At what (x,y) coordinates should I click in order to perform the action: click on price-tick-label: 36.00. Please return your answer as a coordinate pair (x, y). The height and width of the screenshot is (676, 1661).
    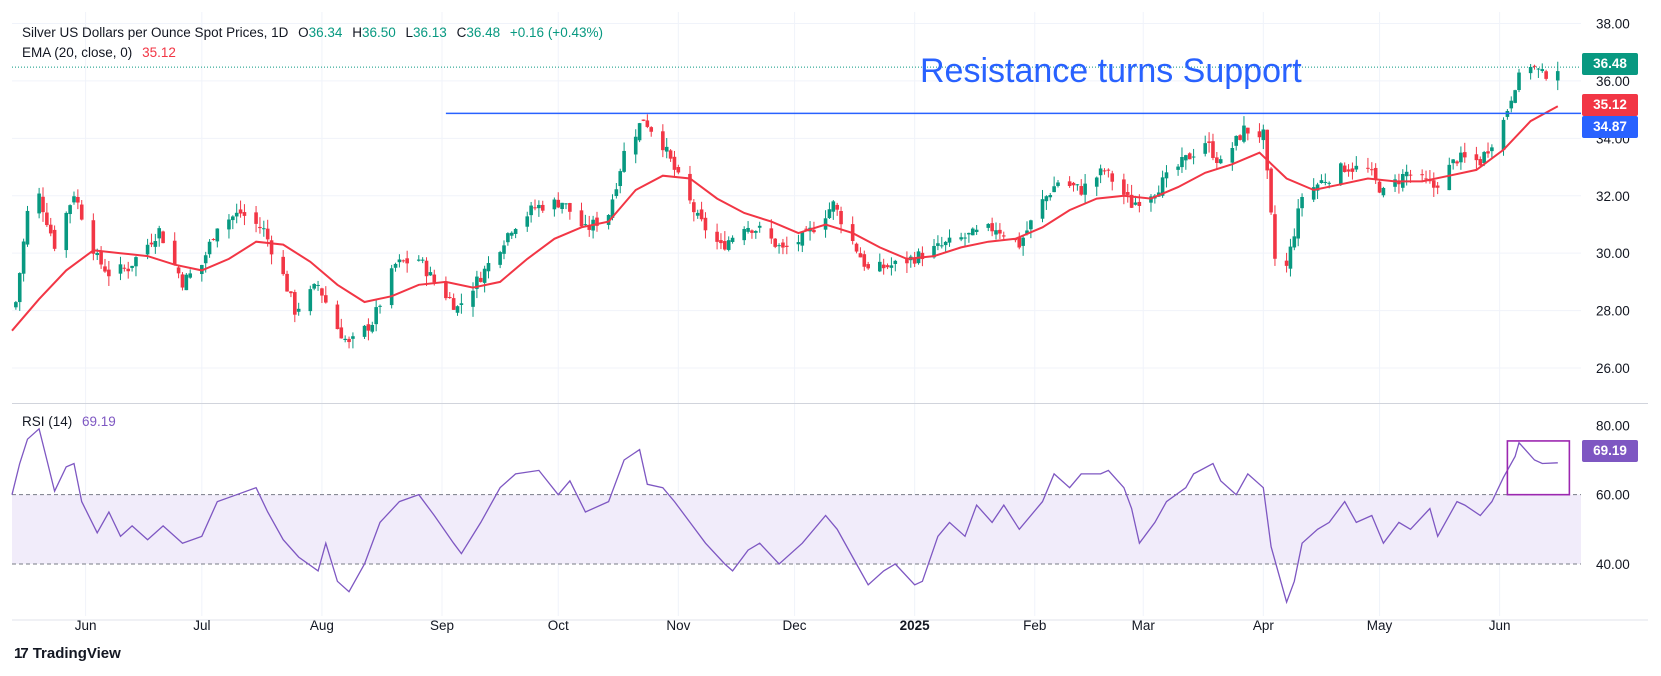
    Looking at the image, I should click on (1613, 81).